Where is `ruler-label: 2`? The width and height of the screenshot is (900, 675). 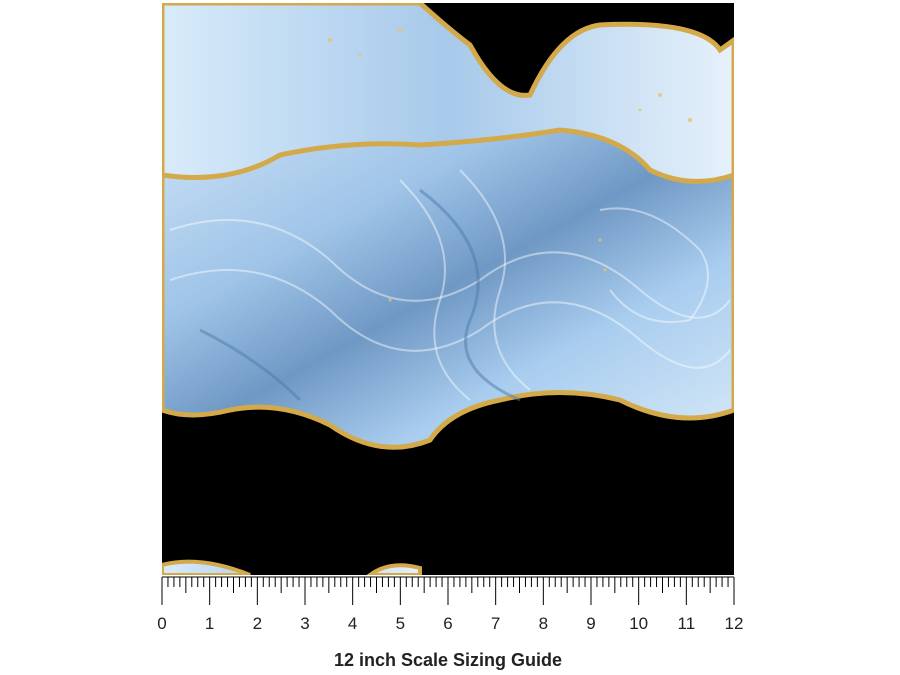
ruler-label: 2 is located at coordinates (257, 623).